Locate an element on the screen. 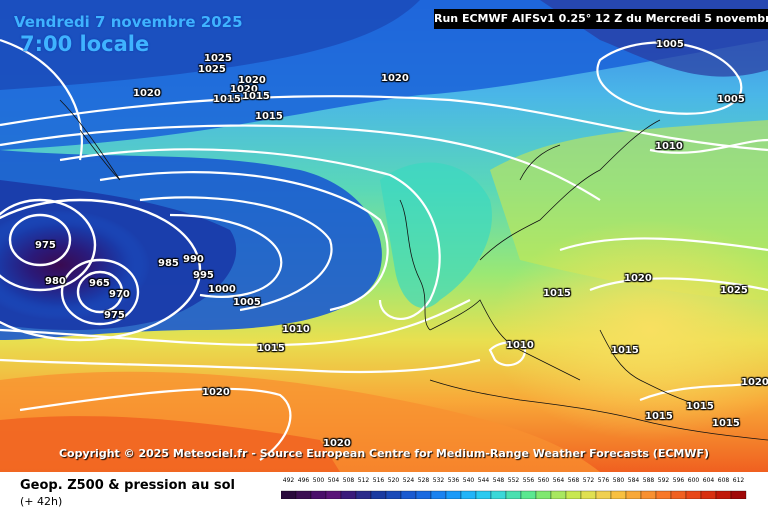 The width and height of the screenshot is (768, 512). color-scale-label: 568 is located at coordinates (573, 480).